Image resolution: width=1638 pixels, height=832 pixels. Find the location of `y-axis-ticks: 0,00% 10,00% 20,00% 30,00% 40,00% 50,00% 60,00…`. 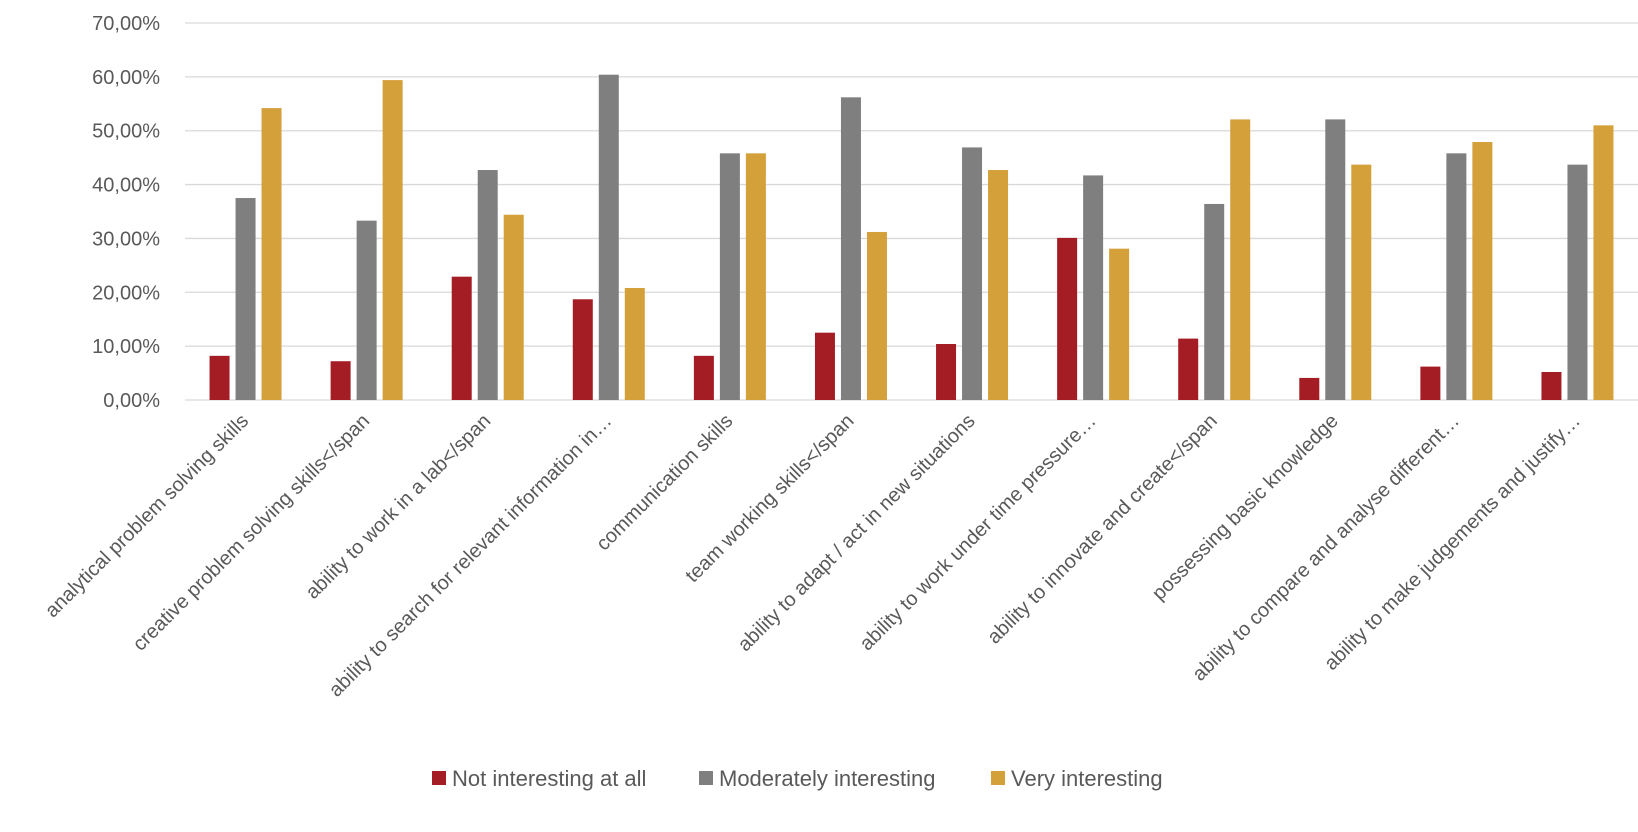

y-axis-ticks: 0,00% 10,00% 20,00% 30,00% 40,00% 50,00% 60,00… is located at coordinates (126, 212).